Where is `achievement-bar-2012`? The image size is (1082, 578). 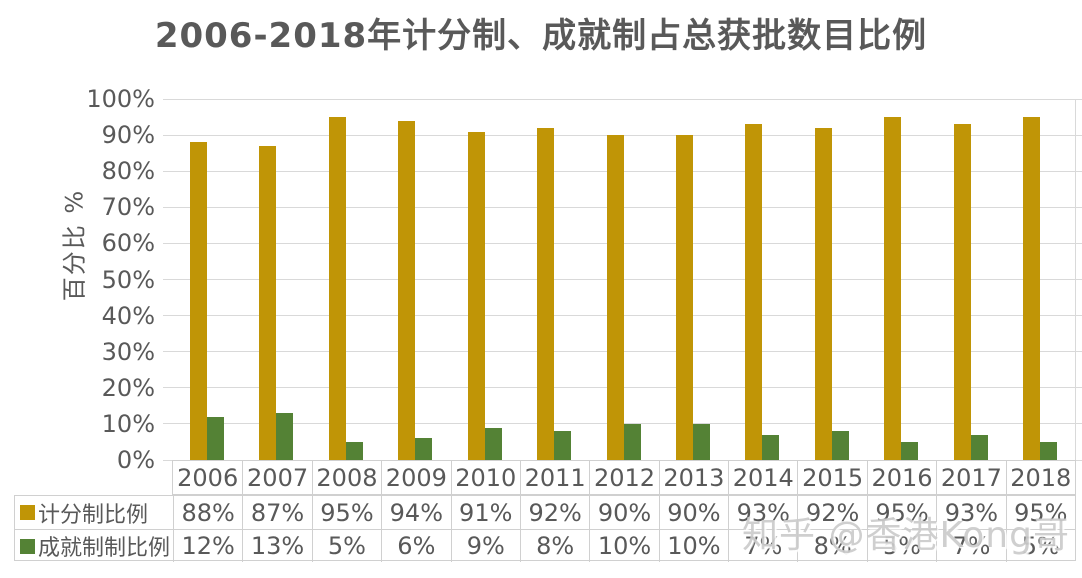 achievement-bar-2012 is located at coordinates (632, 441).